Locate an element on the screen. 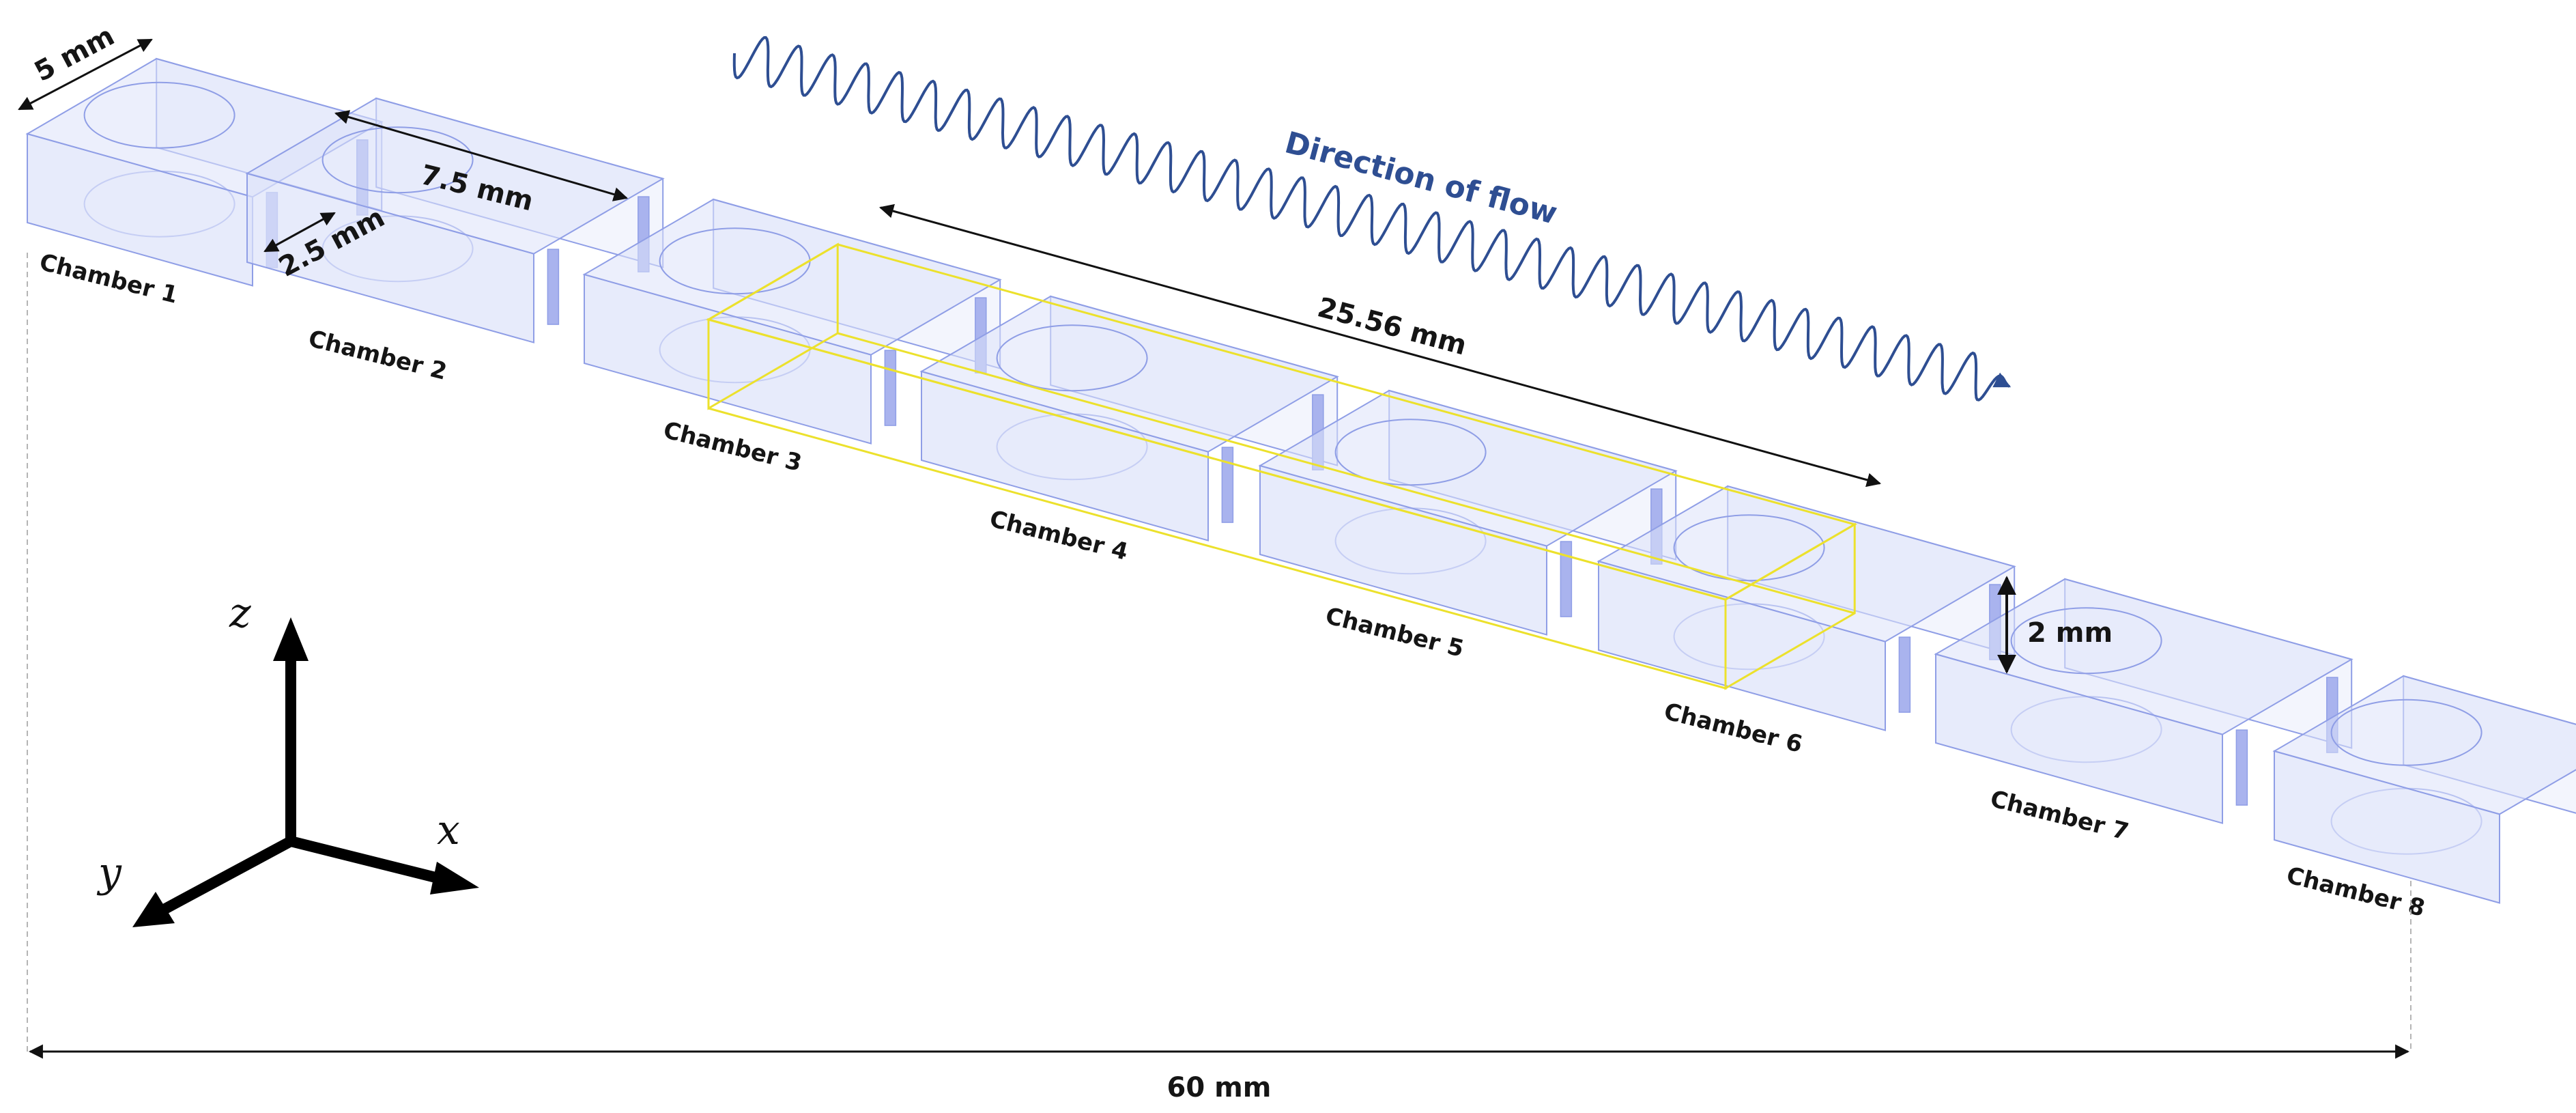  coordinate-axes: z x y is located at coordinates (287, 758).